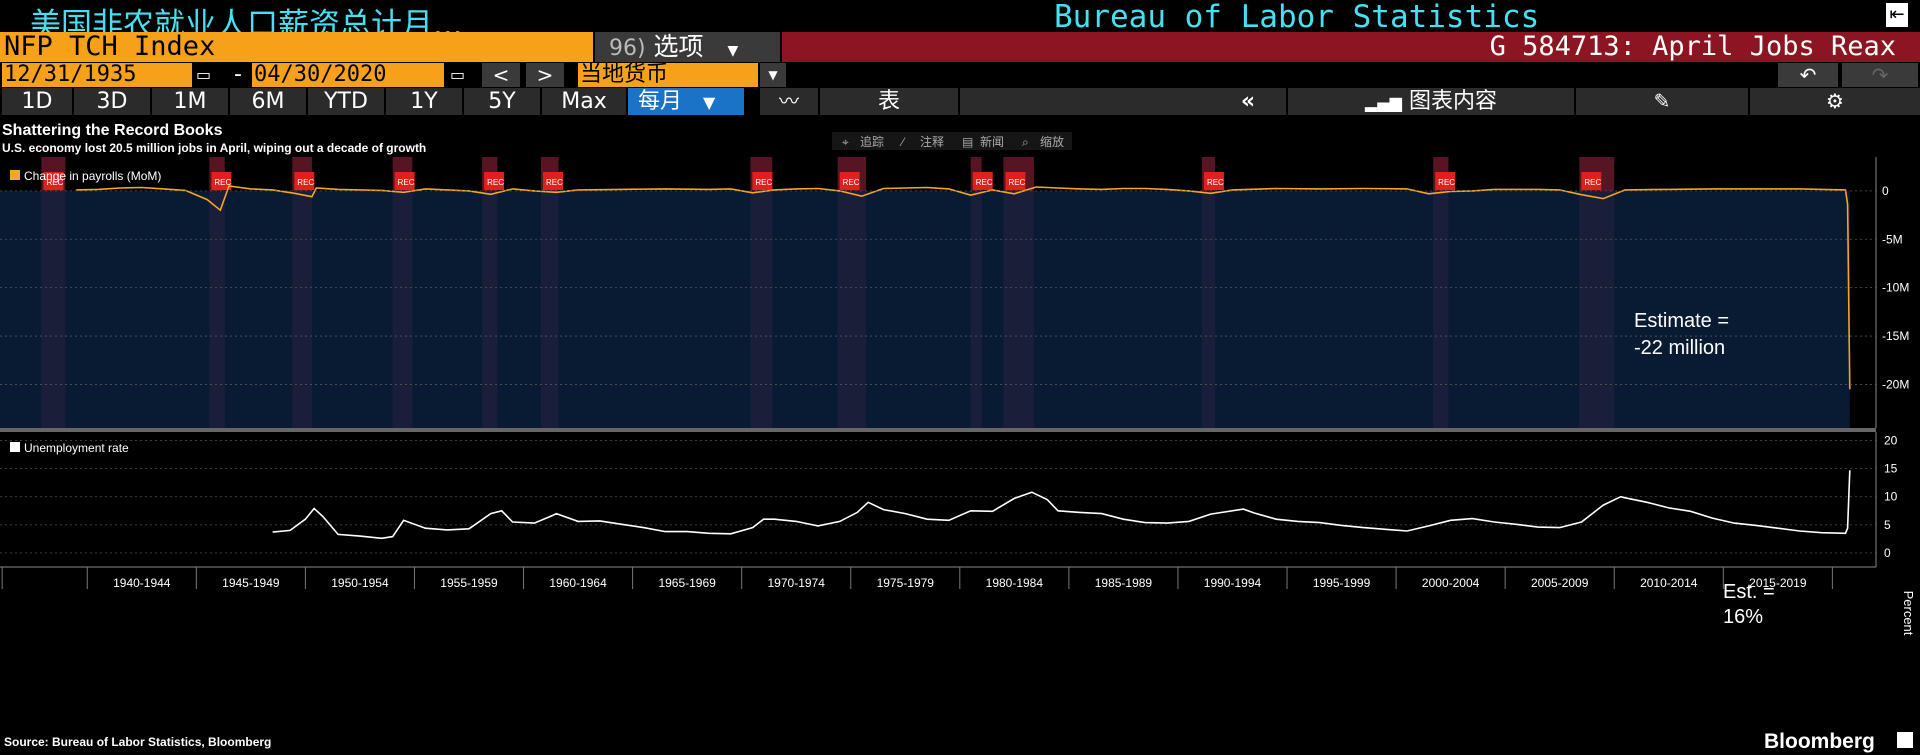  Describe the element at coordinates (1891, 440) in the screenshot. I see `unemployment-tick-label: 20` at that location.